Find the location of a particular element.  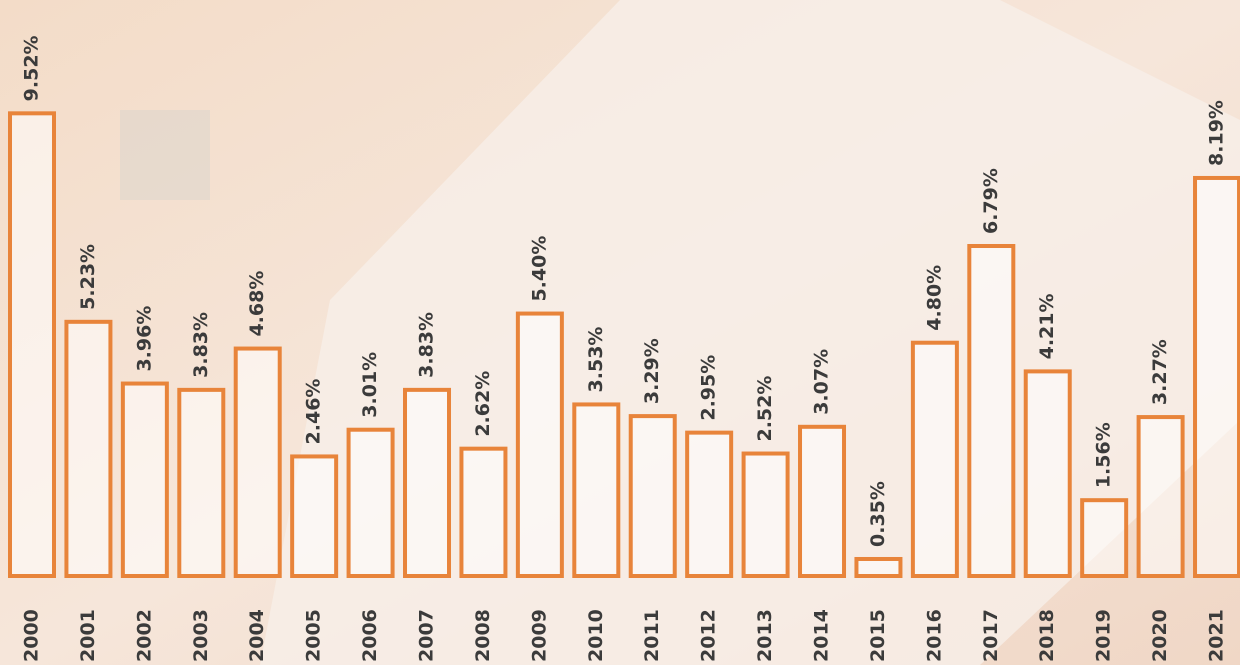

x-tick-label: 2006 is located at coordinates (370, 635).